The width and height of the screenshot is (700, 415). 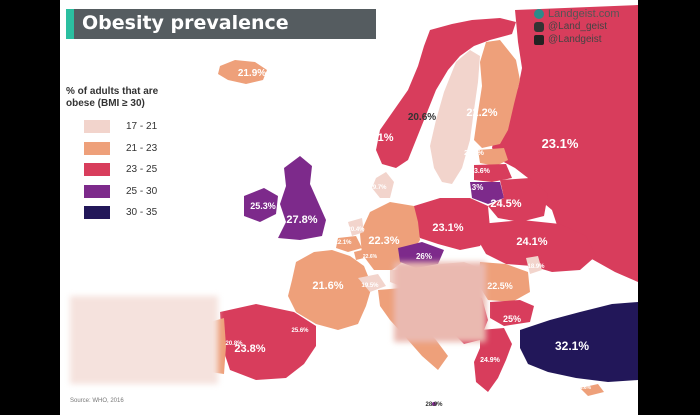 I want to click on region-norway, so click(x=446, y=93).